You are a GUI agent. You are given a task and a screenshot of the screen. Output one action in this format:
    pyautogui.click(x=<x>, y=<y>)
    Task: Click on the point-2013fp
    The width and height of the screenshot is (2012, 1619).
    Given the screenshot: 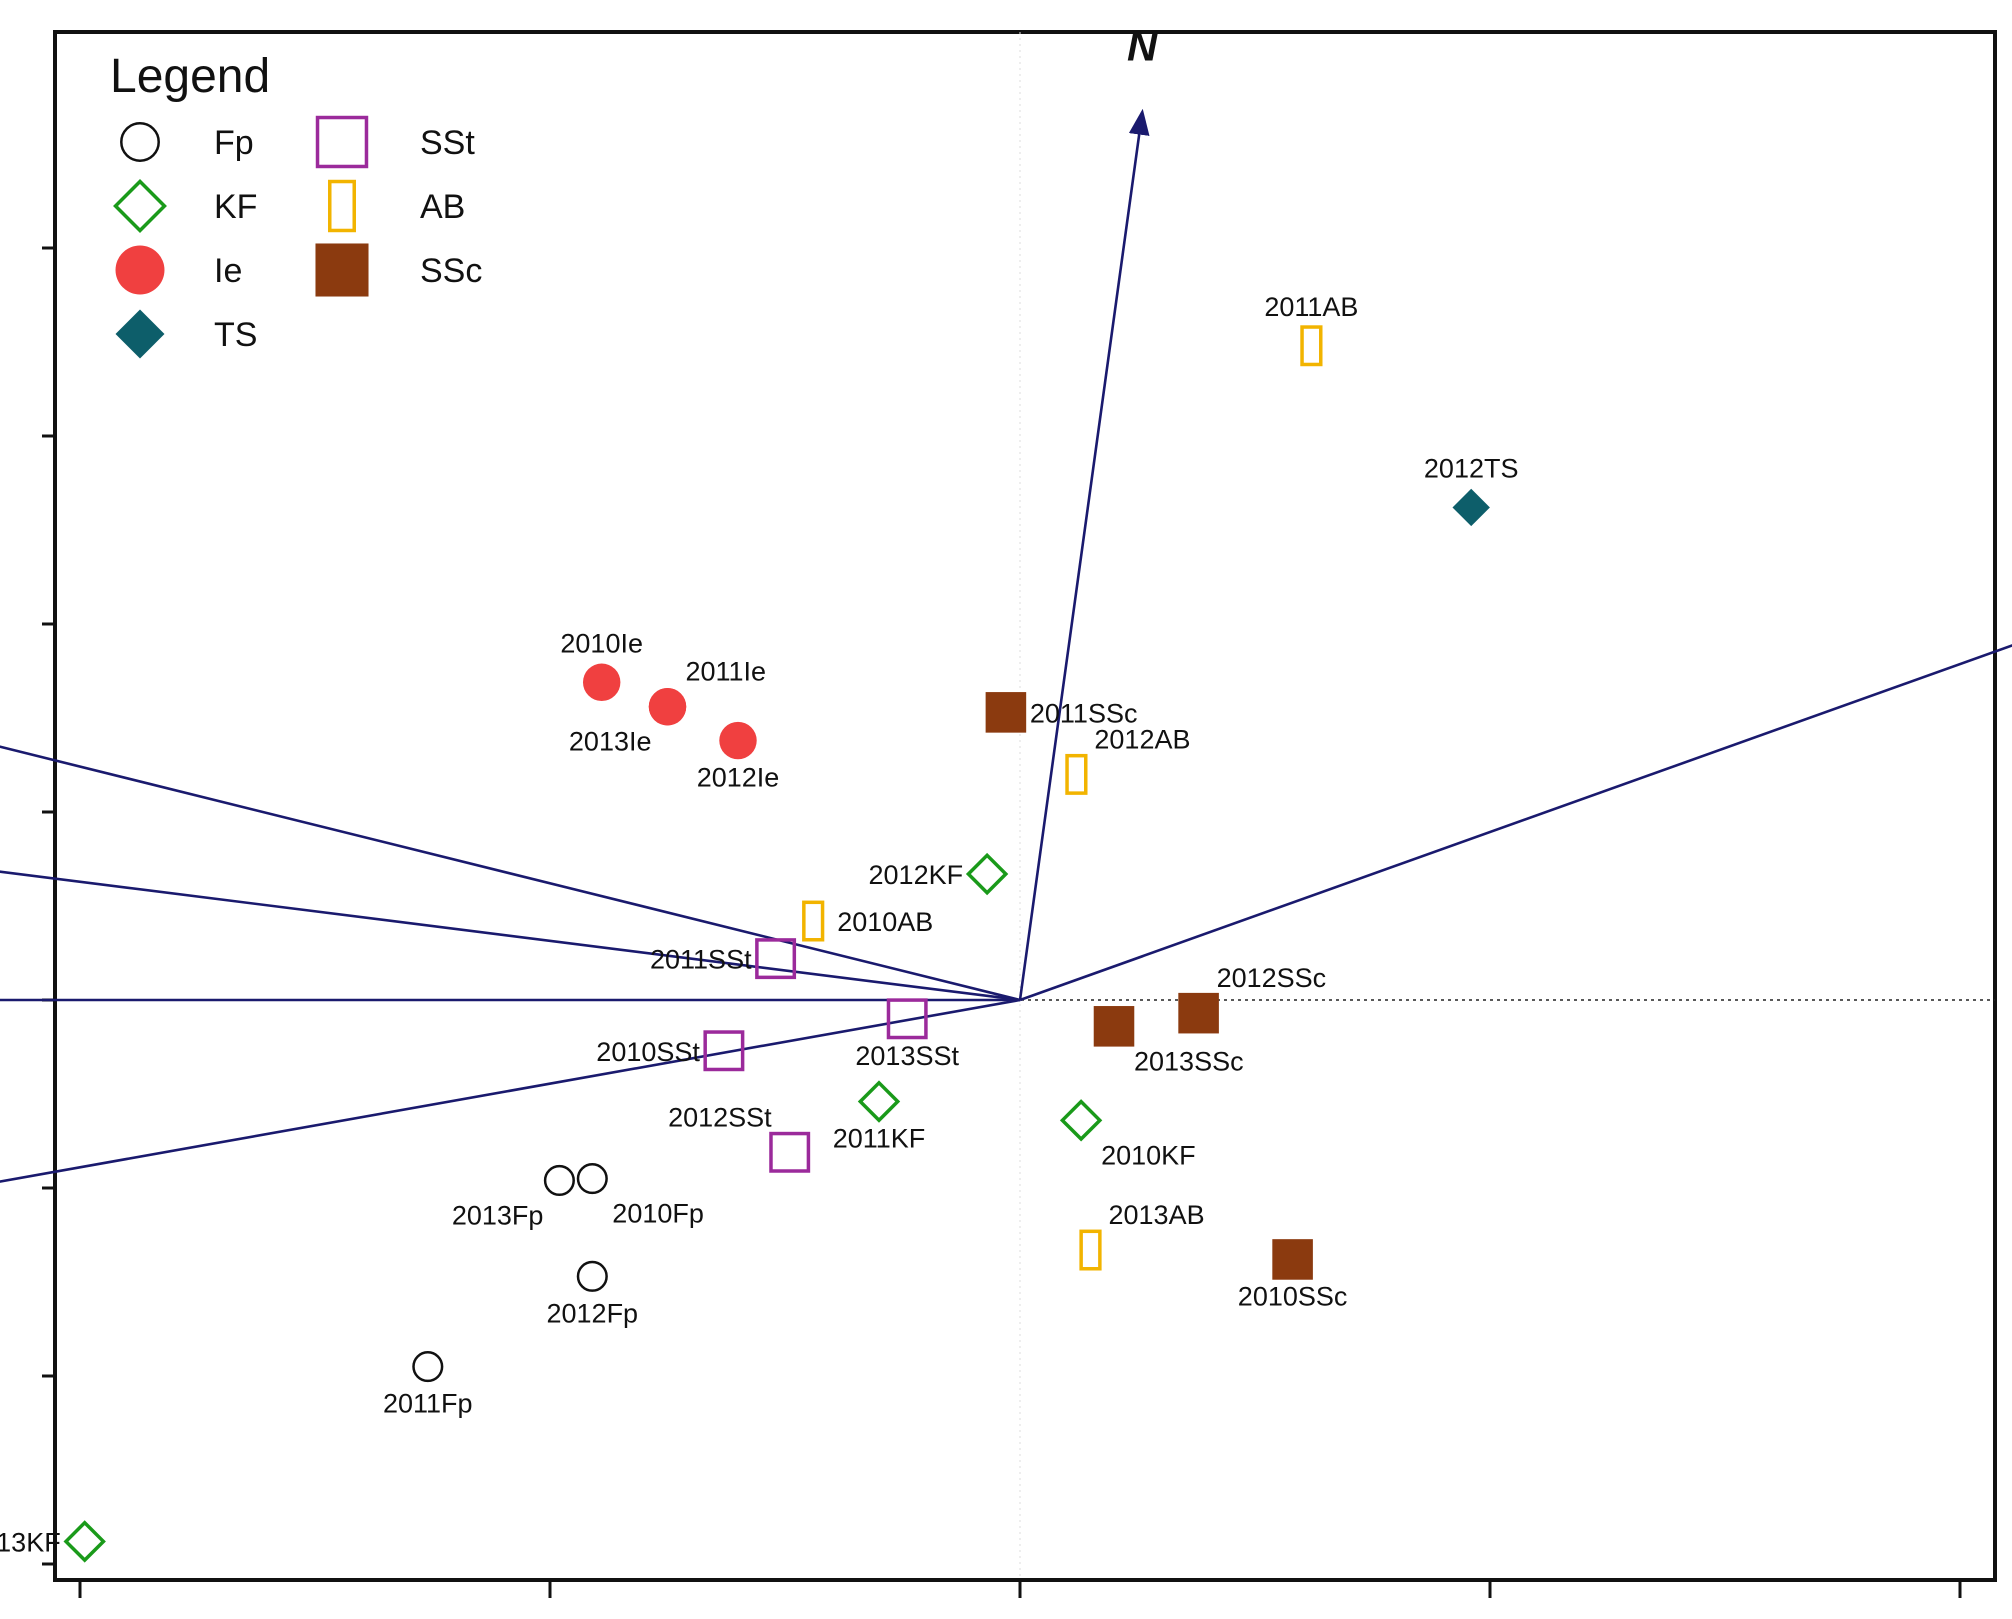 What is the action you would take?
    pyautogui.click(x=559, y=1180)
    